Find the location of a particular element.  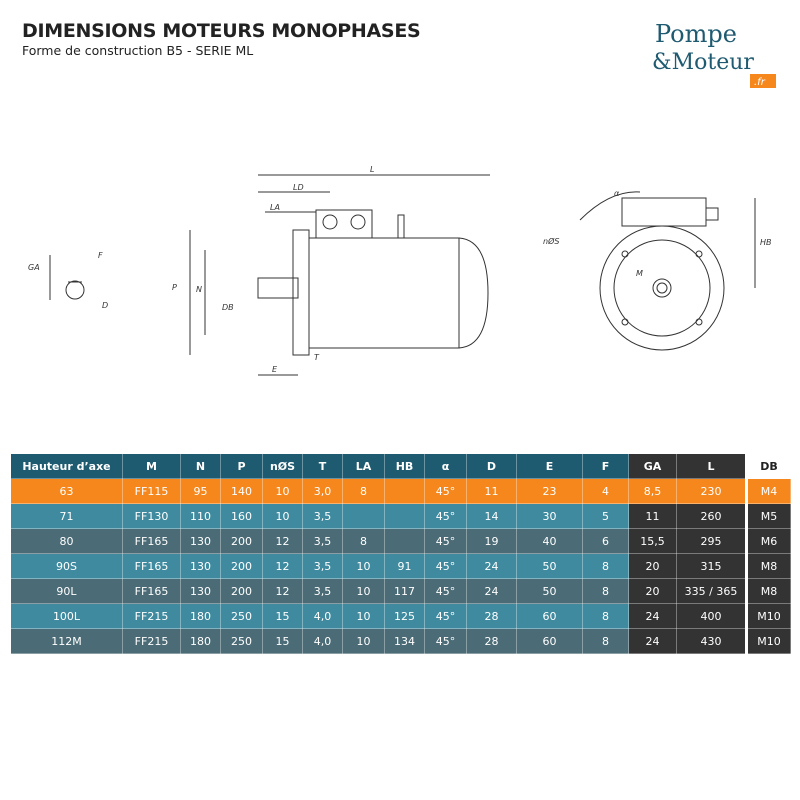

column-header: LA is located at coordinates (363, 466).